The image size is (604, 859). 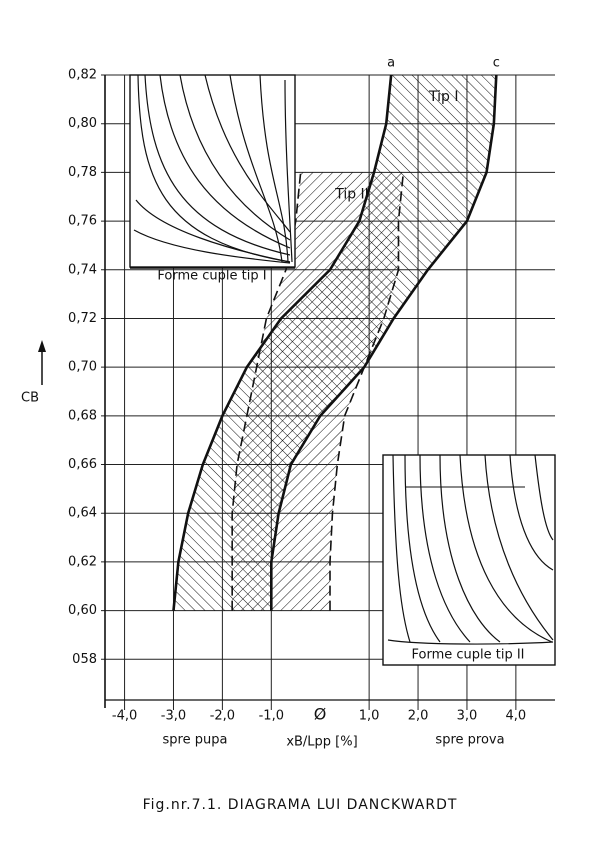 I want to click on y-tick-label: 0,70, so click(x=82, y=367).